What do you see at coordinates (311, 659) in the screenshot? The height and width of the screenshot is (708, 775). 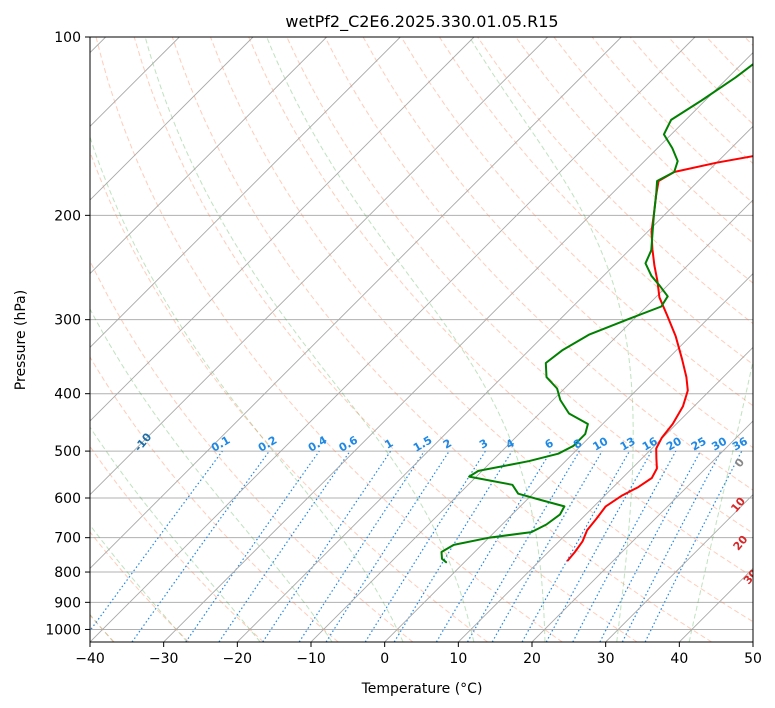 I see `x-tick-label: −10` at bounding box center [311, 659].